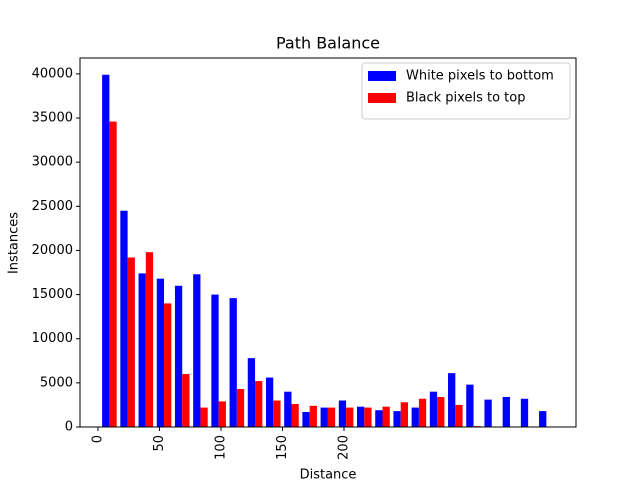 The image size is (640, 484). What do you see at coordinates (52, 206) in the screenshot?
I see `y-tick-label: 25000` at bounding box center [52, 206].